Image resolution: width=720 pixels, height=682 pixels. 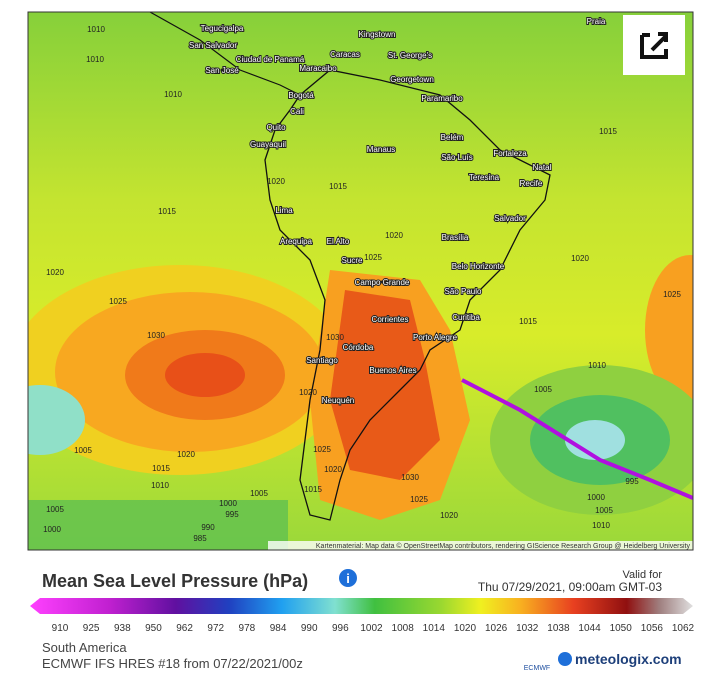 What do you see at coordinates (213, 45) in the screenshot?
I see `city-label: San Salvador` at bounding box center [213, 45].